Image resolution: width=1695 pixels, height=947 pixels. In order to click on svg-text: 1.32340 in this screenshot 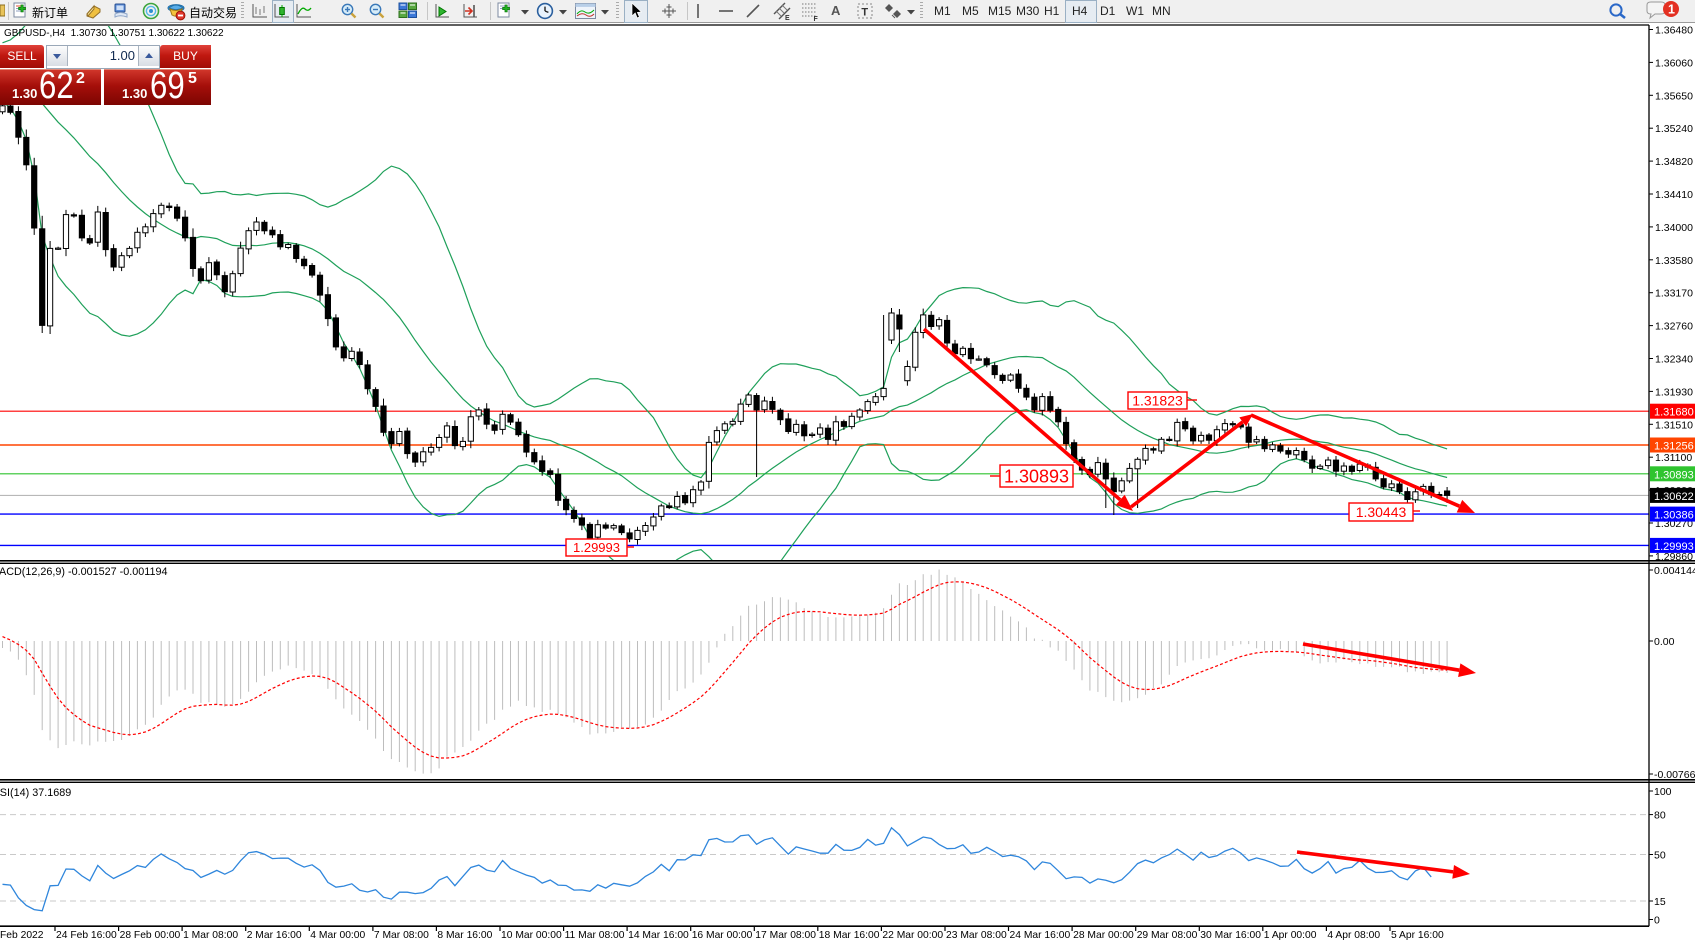, I will do `click(1674, 360)`.